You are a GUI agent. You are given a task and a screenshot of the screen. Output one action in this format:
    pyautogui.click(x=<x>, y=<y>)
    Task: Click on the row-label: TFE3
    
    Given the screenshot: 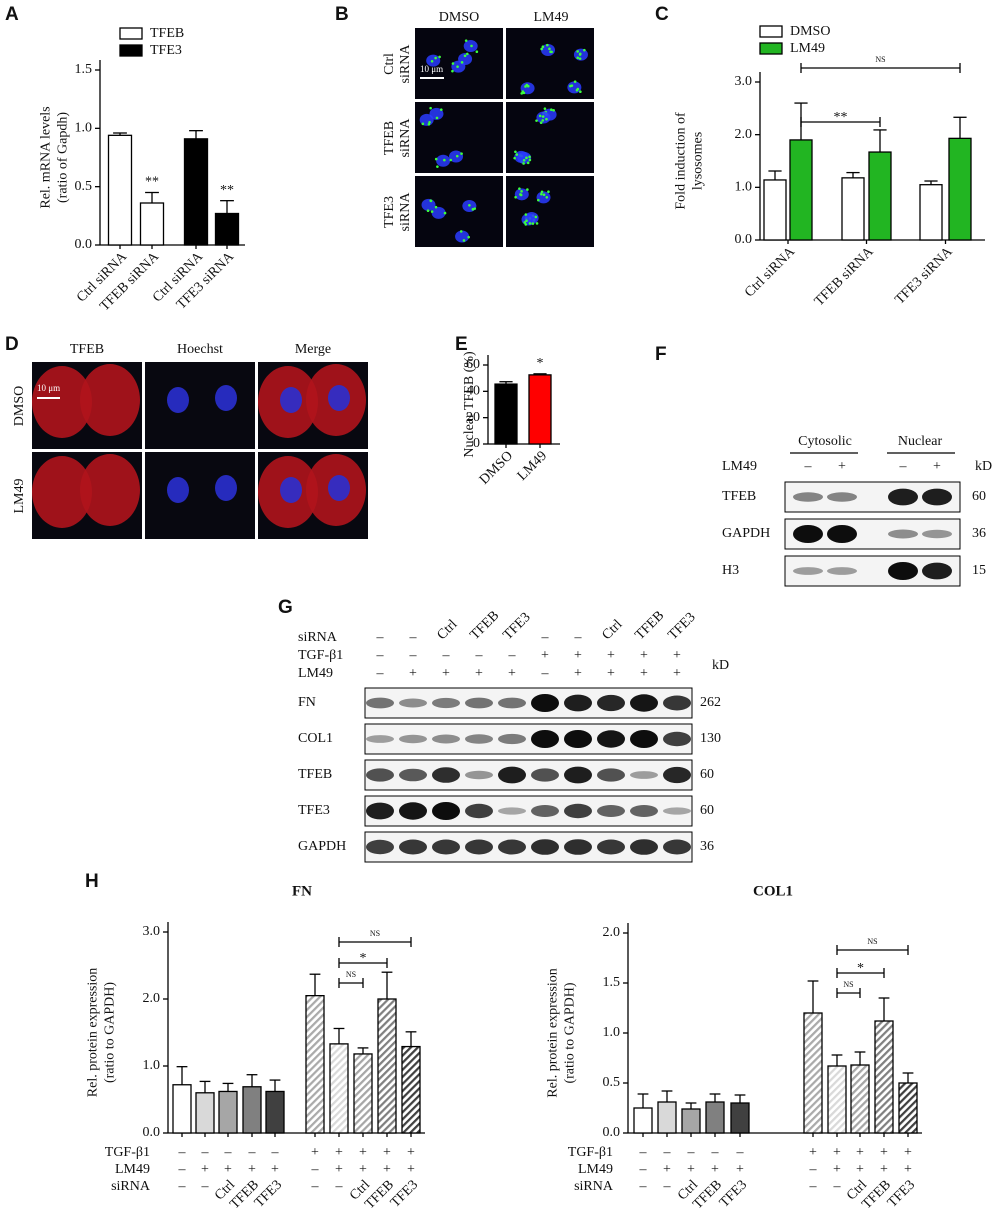 What is the action you would take?
    pyautogui.click(x=389, y=212)
    